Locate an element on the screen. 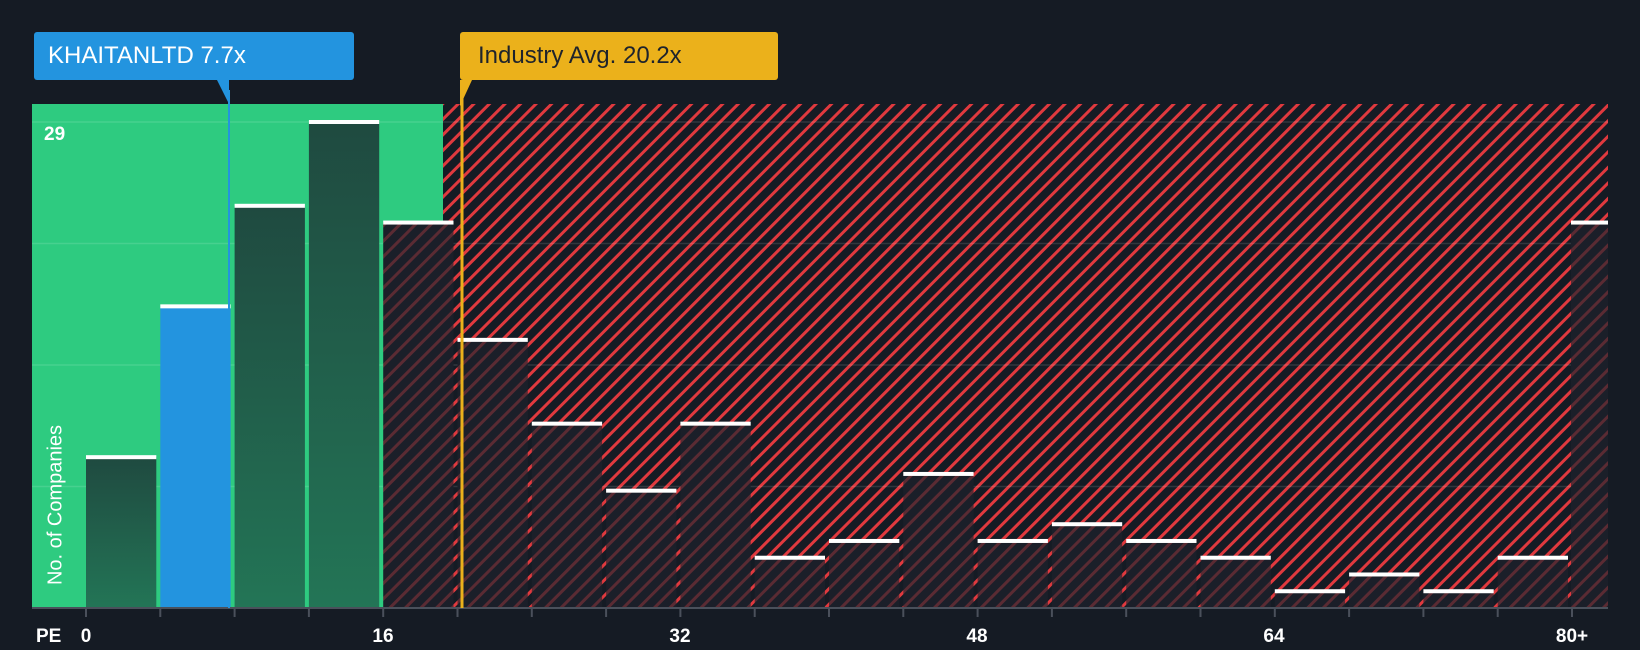  x-tick-label: 16 is located at coordinates (383, 636).